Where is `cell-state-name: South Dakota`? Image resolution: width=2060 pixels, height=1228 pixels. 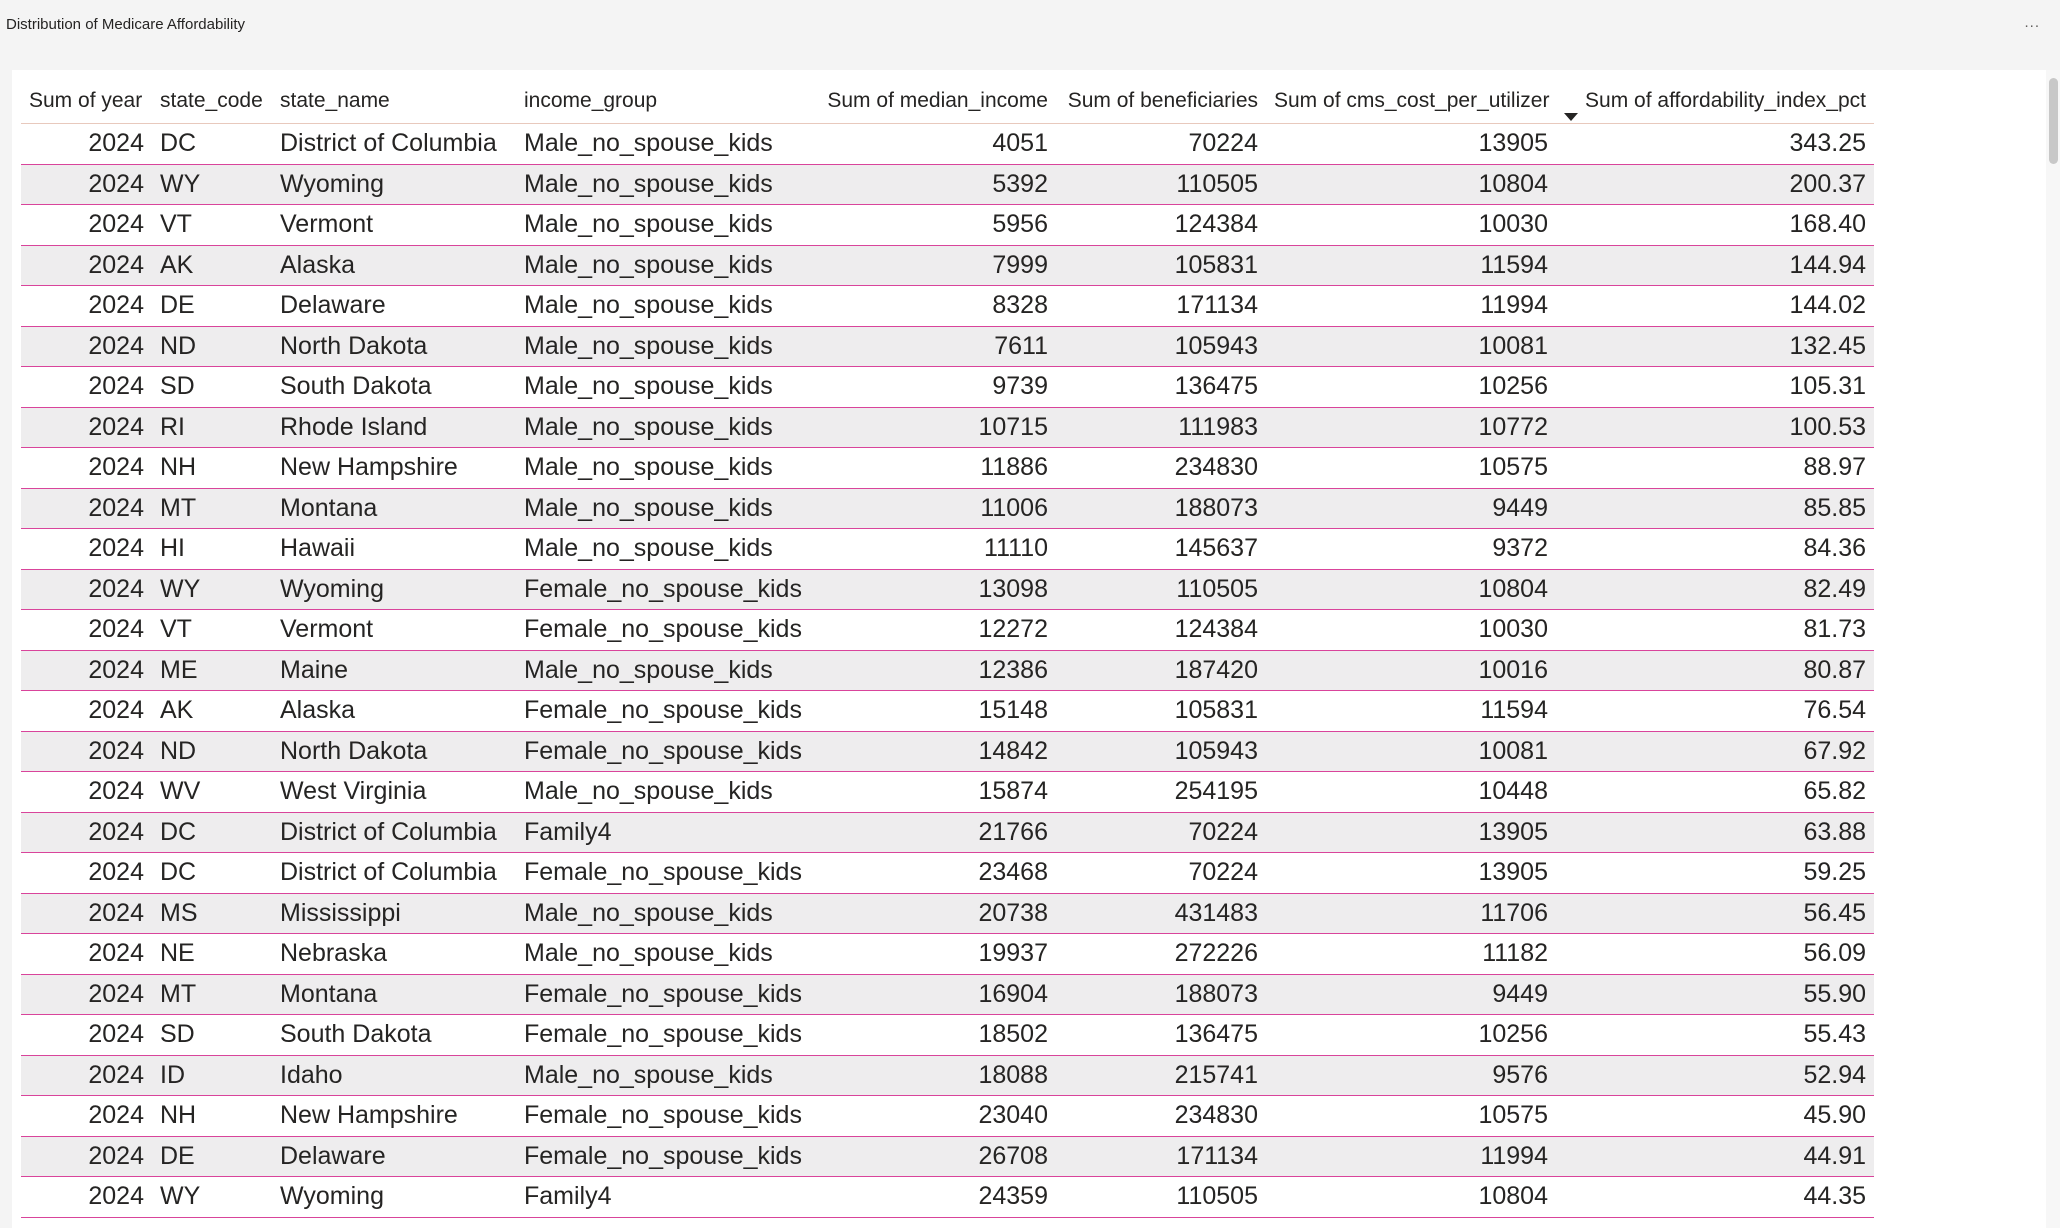 cell-state-name: South Dakota is located at coordinates (394, 387).